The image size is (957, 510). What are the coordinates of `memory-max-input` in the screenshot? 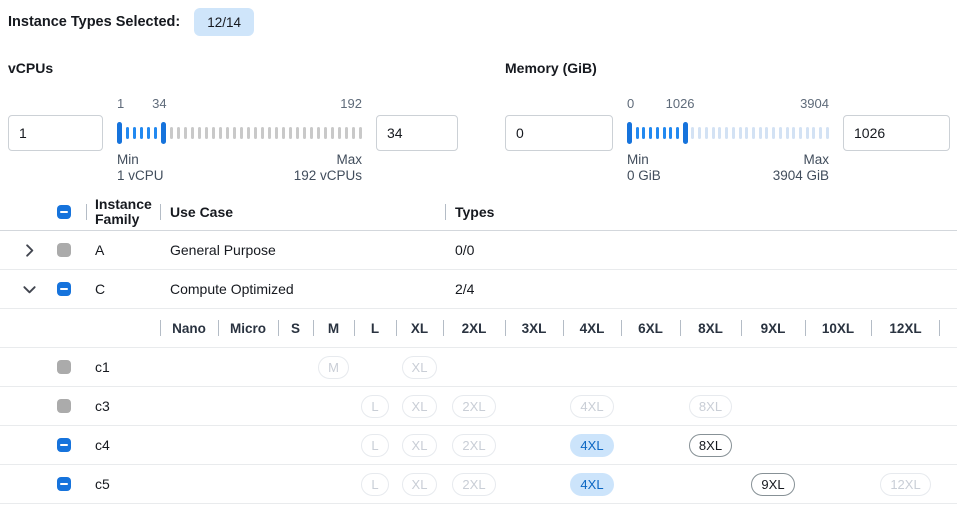 It's located at (896, 133).